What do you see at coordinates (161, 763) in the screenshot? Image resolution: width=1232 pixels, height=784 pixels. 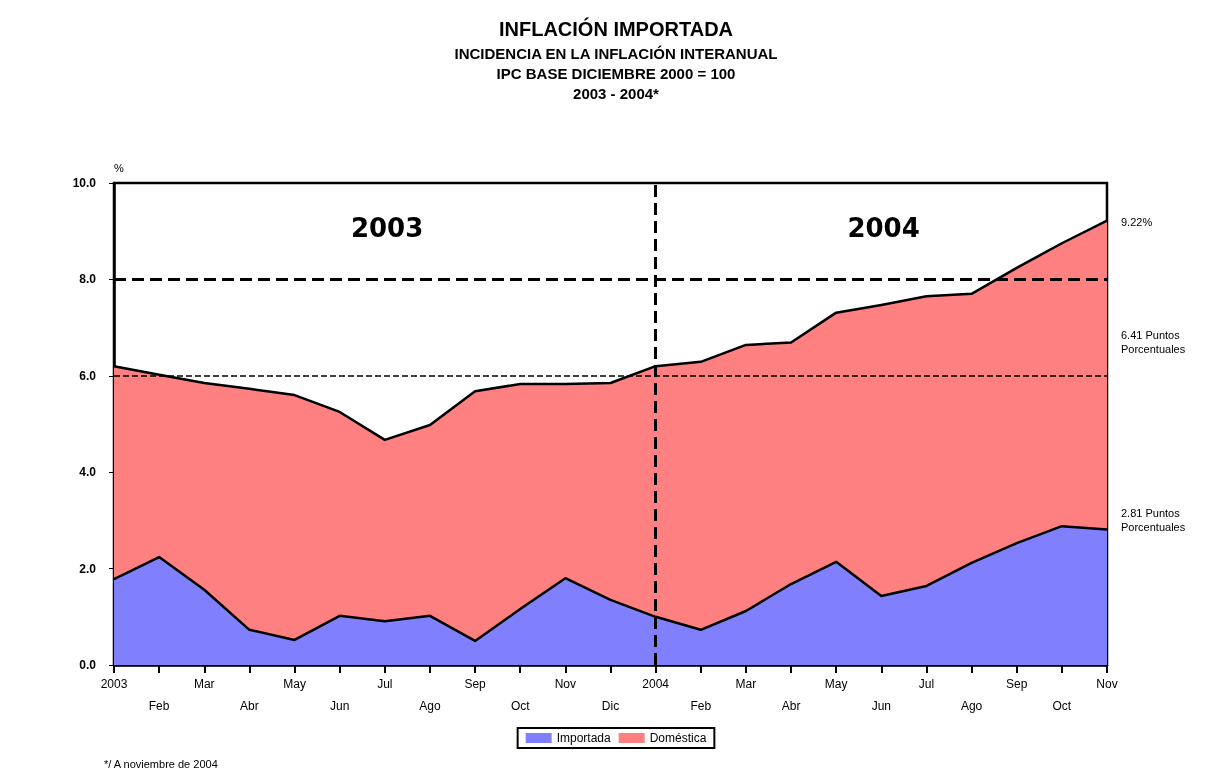 I see `text: */ A noviembre de 2004` at bounding box center [161, 763].